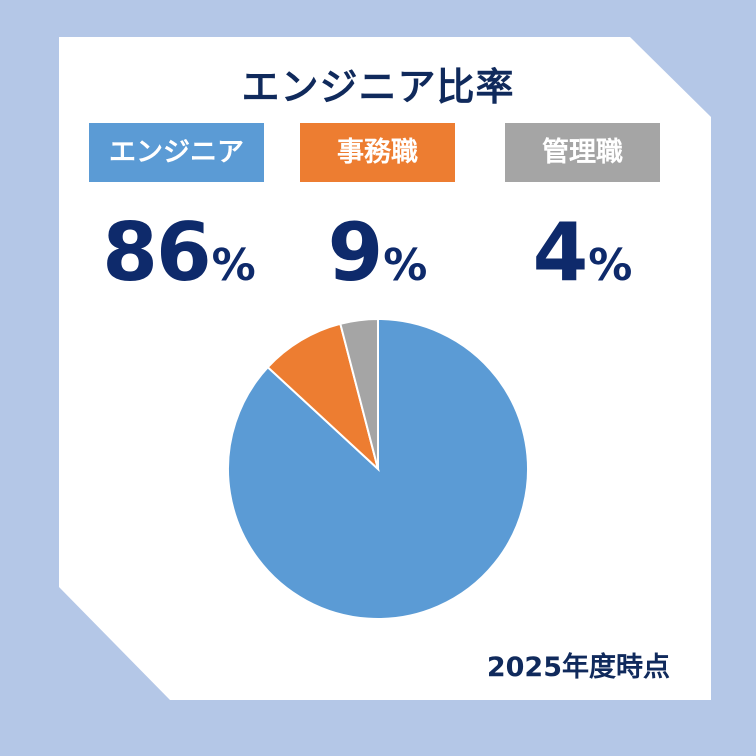 This screenshot has width=756, height=756. Describe the element at coordinates (560, 252) in the screenshot. I see `percent-management-value: 4` at that location.